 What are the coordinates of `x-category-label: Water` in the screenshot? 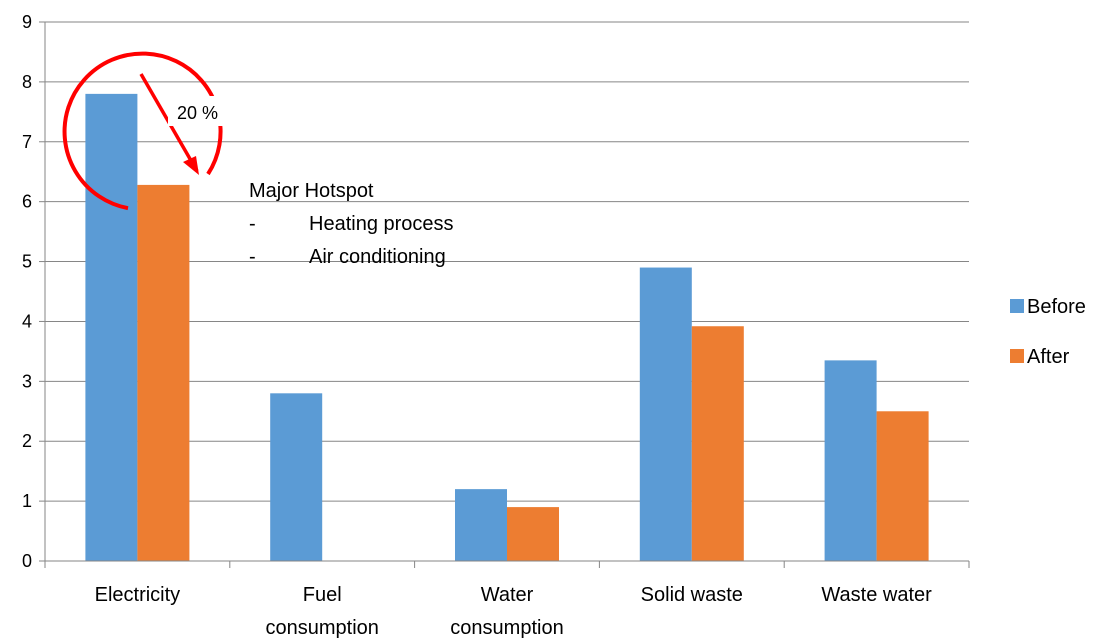 It's located at (507, 595).